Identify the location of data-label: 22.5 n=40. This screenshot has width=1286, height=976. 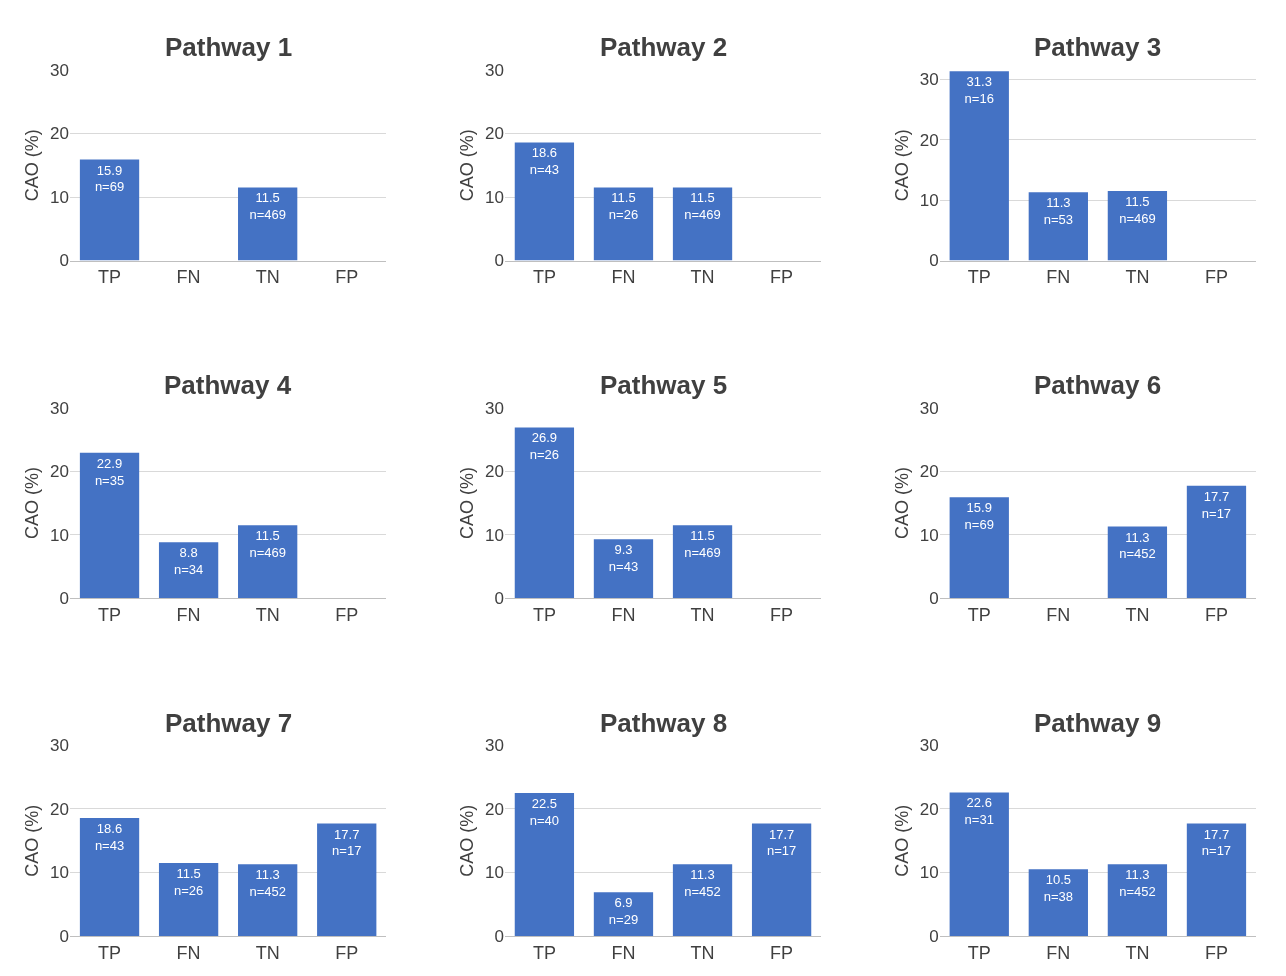
(544, 812).